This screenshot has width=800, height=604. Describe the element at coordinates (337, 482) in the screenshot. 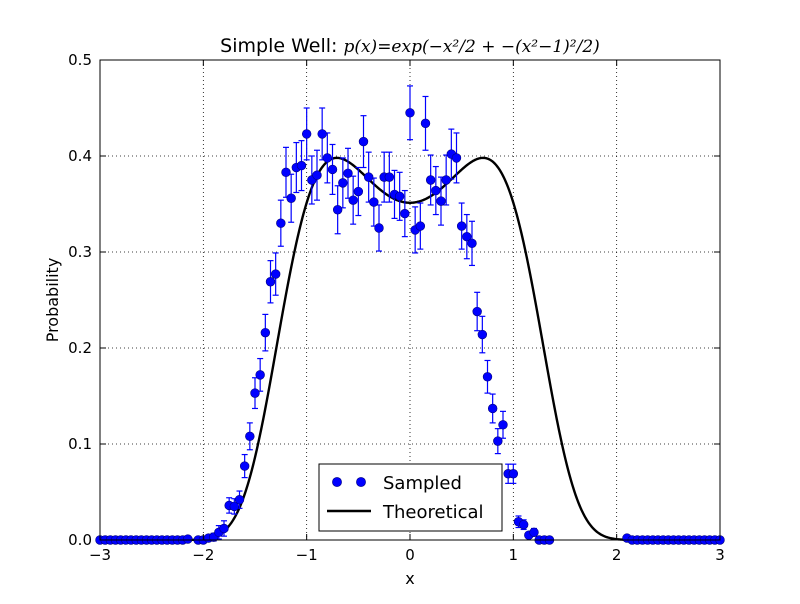

I see `legend-sampled-marker-left` at that location.